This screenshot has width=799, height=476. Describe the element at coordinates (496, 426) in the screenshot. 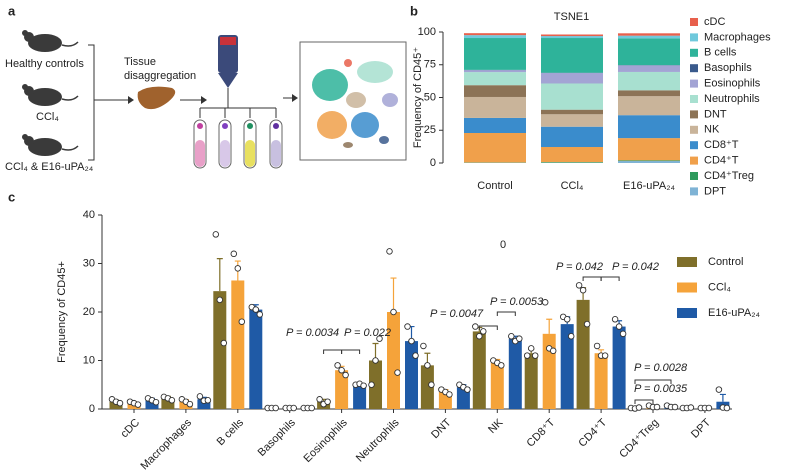

I see `x-tick-label: NK` at that location.